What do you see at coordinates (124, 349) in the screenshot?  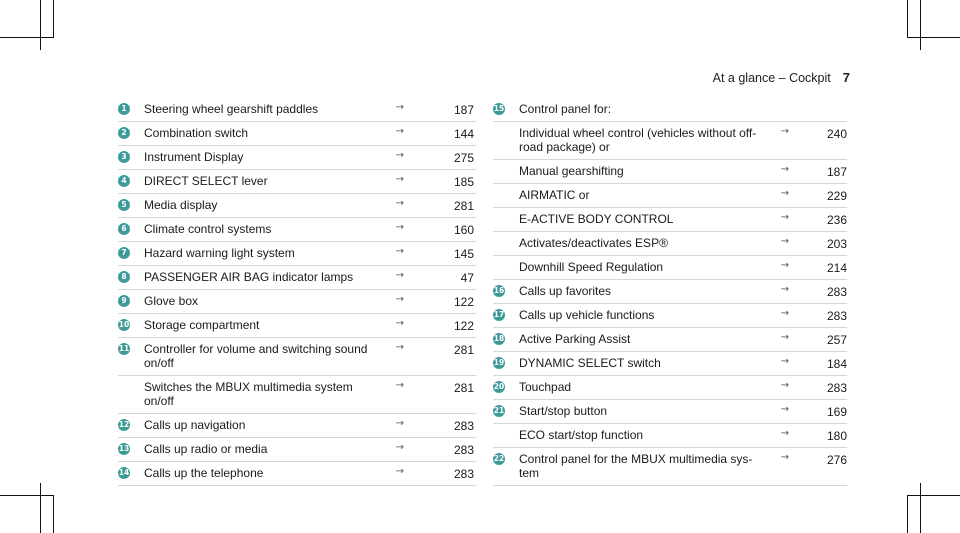 I see `item-number-badge: 11` at bounding box center [124, 349].